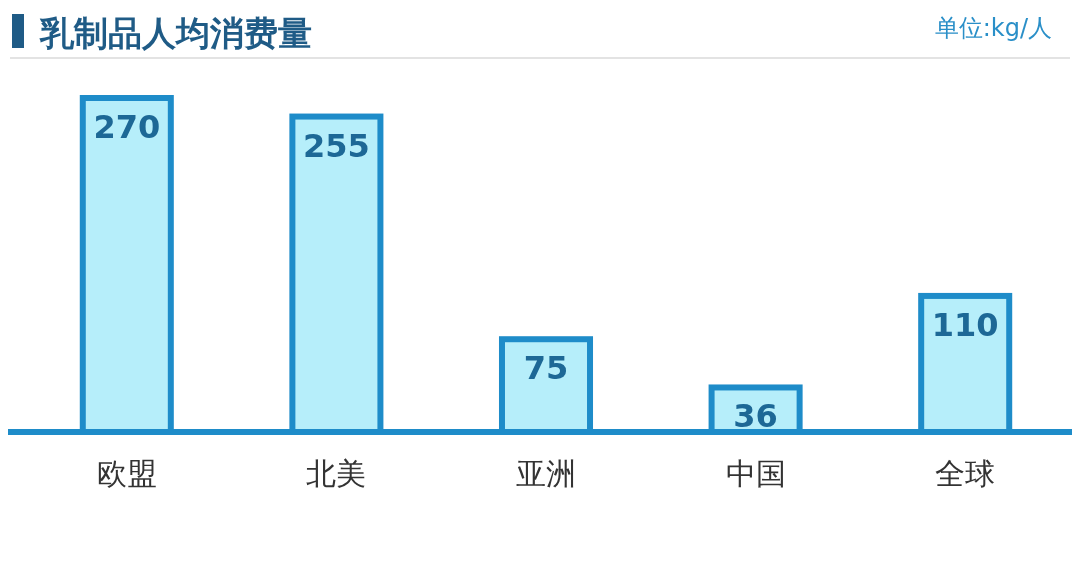 The width and height of the screenshot is (1080, 579). Describe the element at coordinates (546, 473) in the screenshot. I see `x-tick-label: 亚洲` at that location.